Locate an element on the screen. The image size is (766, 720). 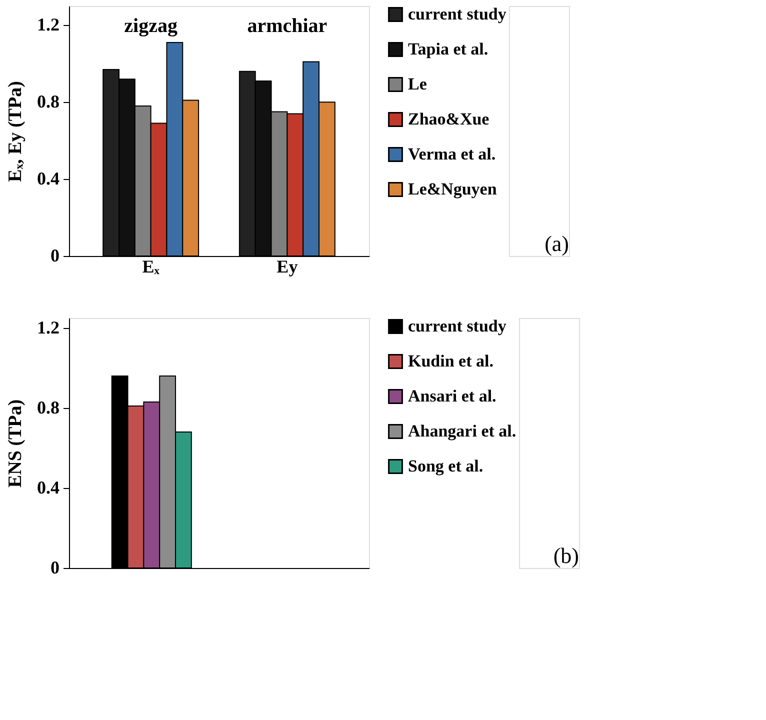
annotation: zigzag is located at coordinates (151, 26).